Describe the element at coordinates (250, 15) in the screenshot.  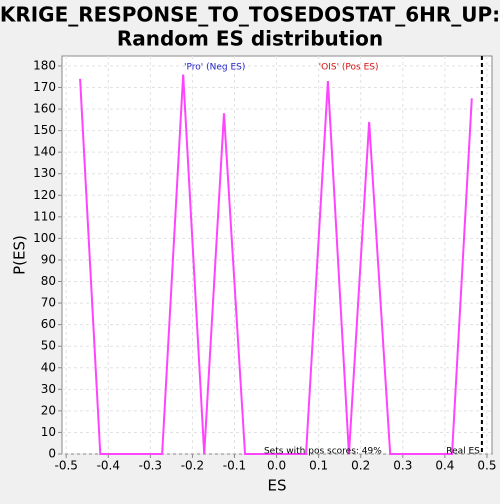
I see `chart-title: KRIGE_RESPONSE_TO_TOSEDOSTAT_6HR_UP:` at that location.